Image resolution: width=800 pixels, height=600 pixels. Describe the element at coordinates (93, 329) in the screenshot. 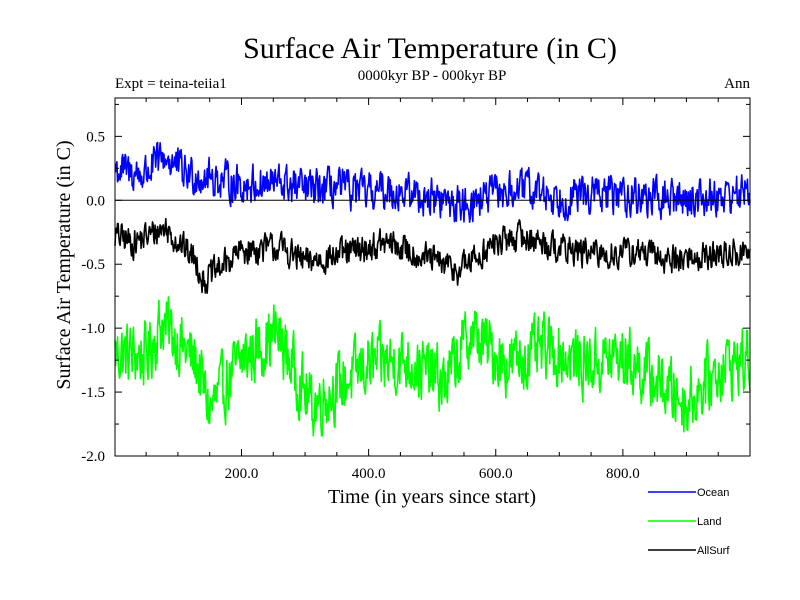

I see `y-tick-label: -1.0` at that location.